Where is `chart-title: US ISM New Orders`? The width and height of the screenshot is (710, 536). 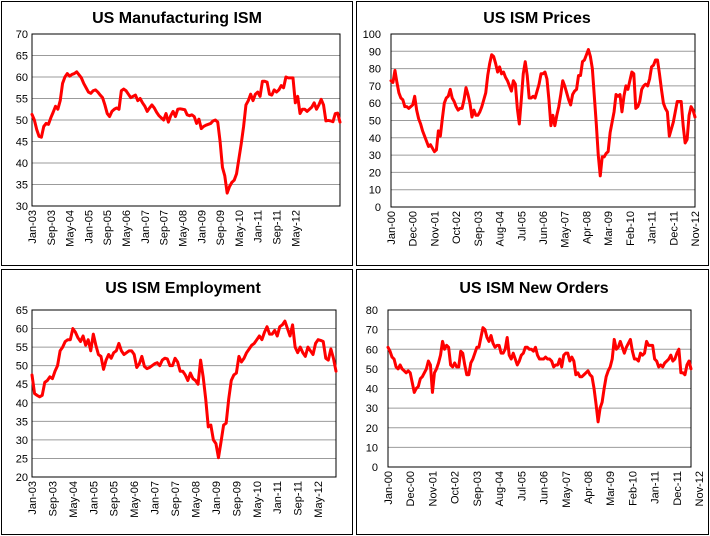
chart-title: US ISM New Orders is located at coordinates (533, 288).